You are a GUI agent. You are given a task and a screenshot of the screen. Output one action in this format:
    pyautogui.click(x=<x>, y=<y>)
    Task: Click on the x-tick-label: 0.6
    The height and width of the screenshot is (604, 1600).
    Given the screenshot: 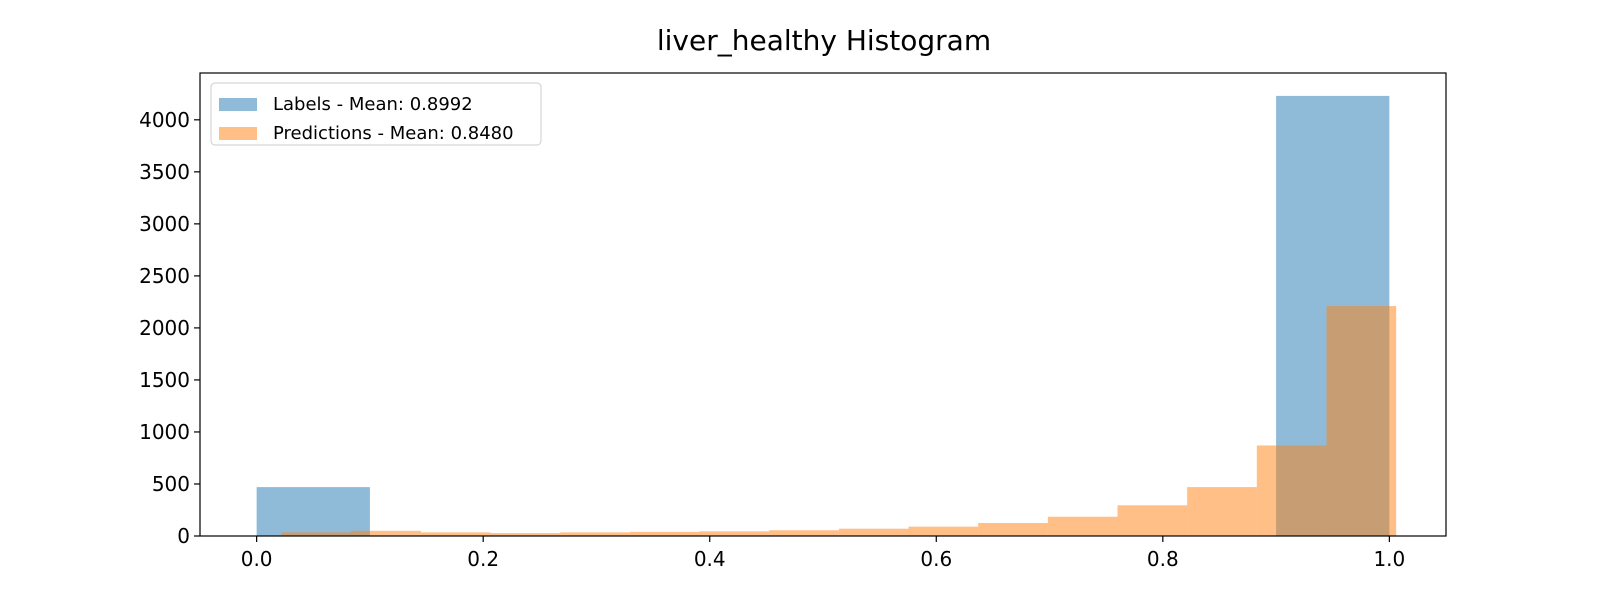 What is the action you would take?
    pyautogui.click(x=936, y=559)
    